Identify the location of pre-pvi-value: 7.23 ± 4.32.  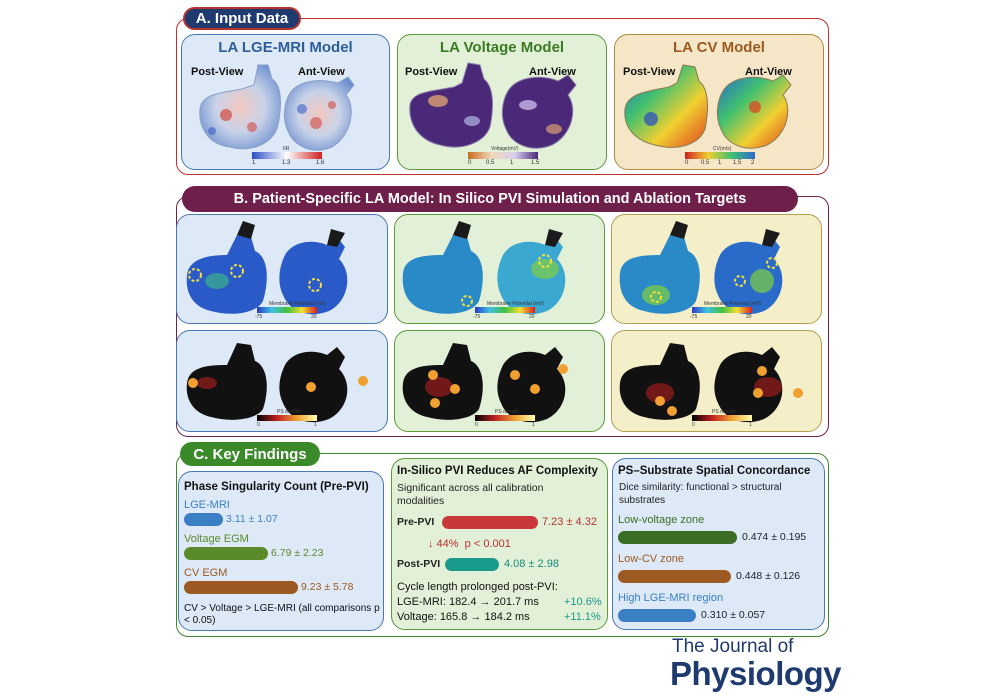
(569, 522).